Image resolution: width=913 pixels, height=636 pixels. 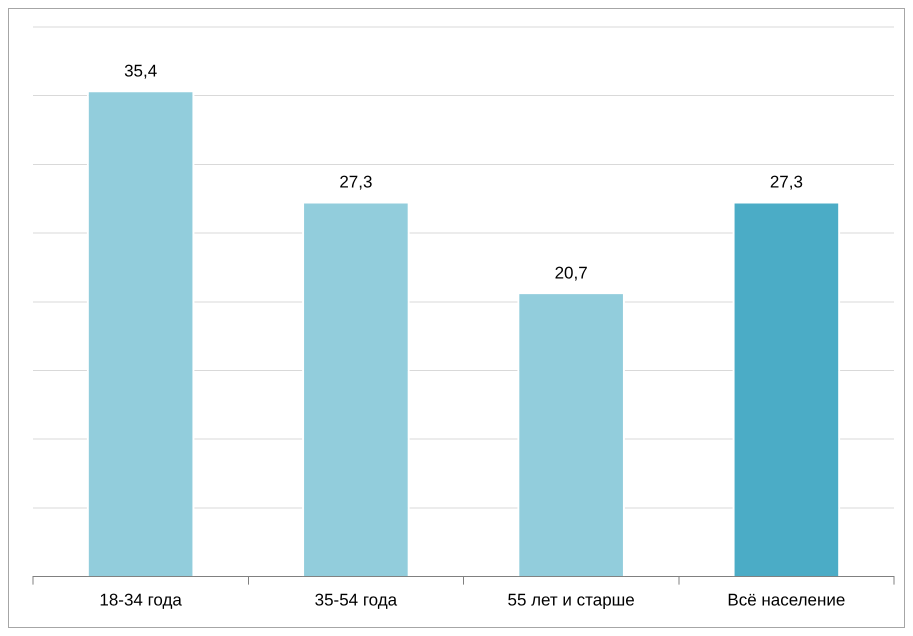 I want to click on x-tick-label: 18-34 года, so click(x=140, y=600).